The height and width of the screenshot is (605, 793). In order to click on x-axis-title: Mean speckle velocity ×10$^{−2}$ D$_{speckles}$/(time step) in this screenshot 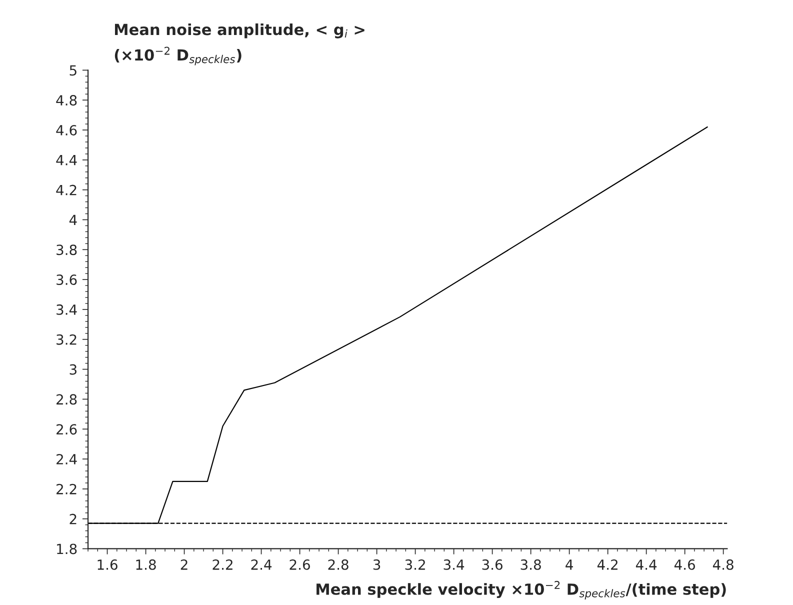, I will do `click(521, 590)`.